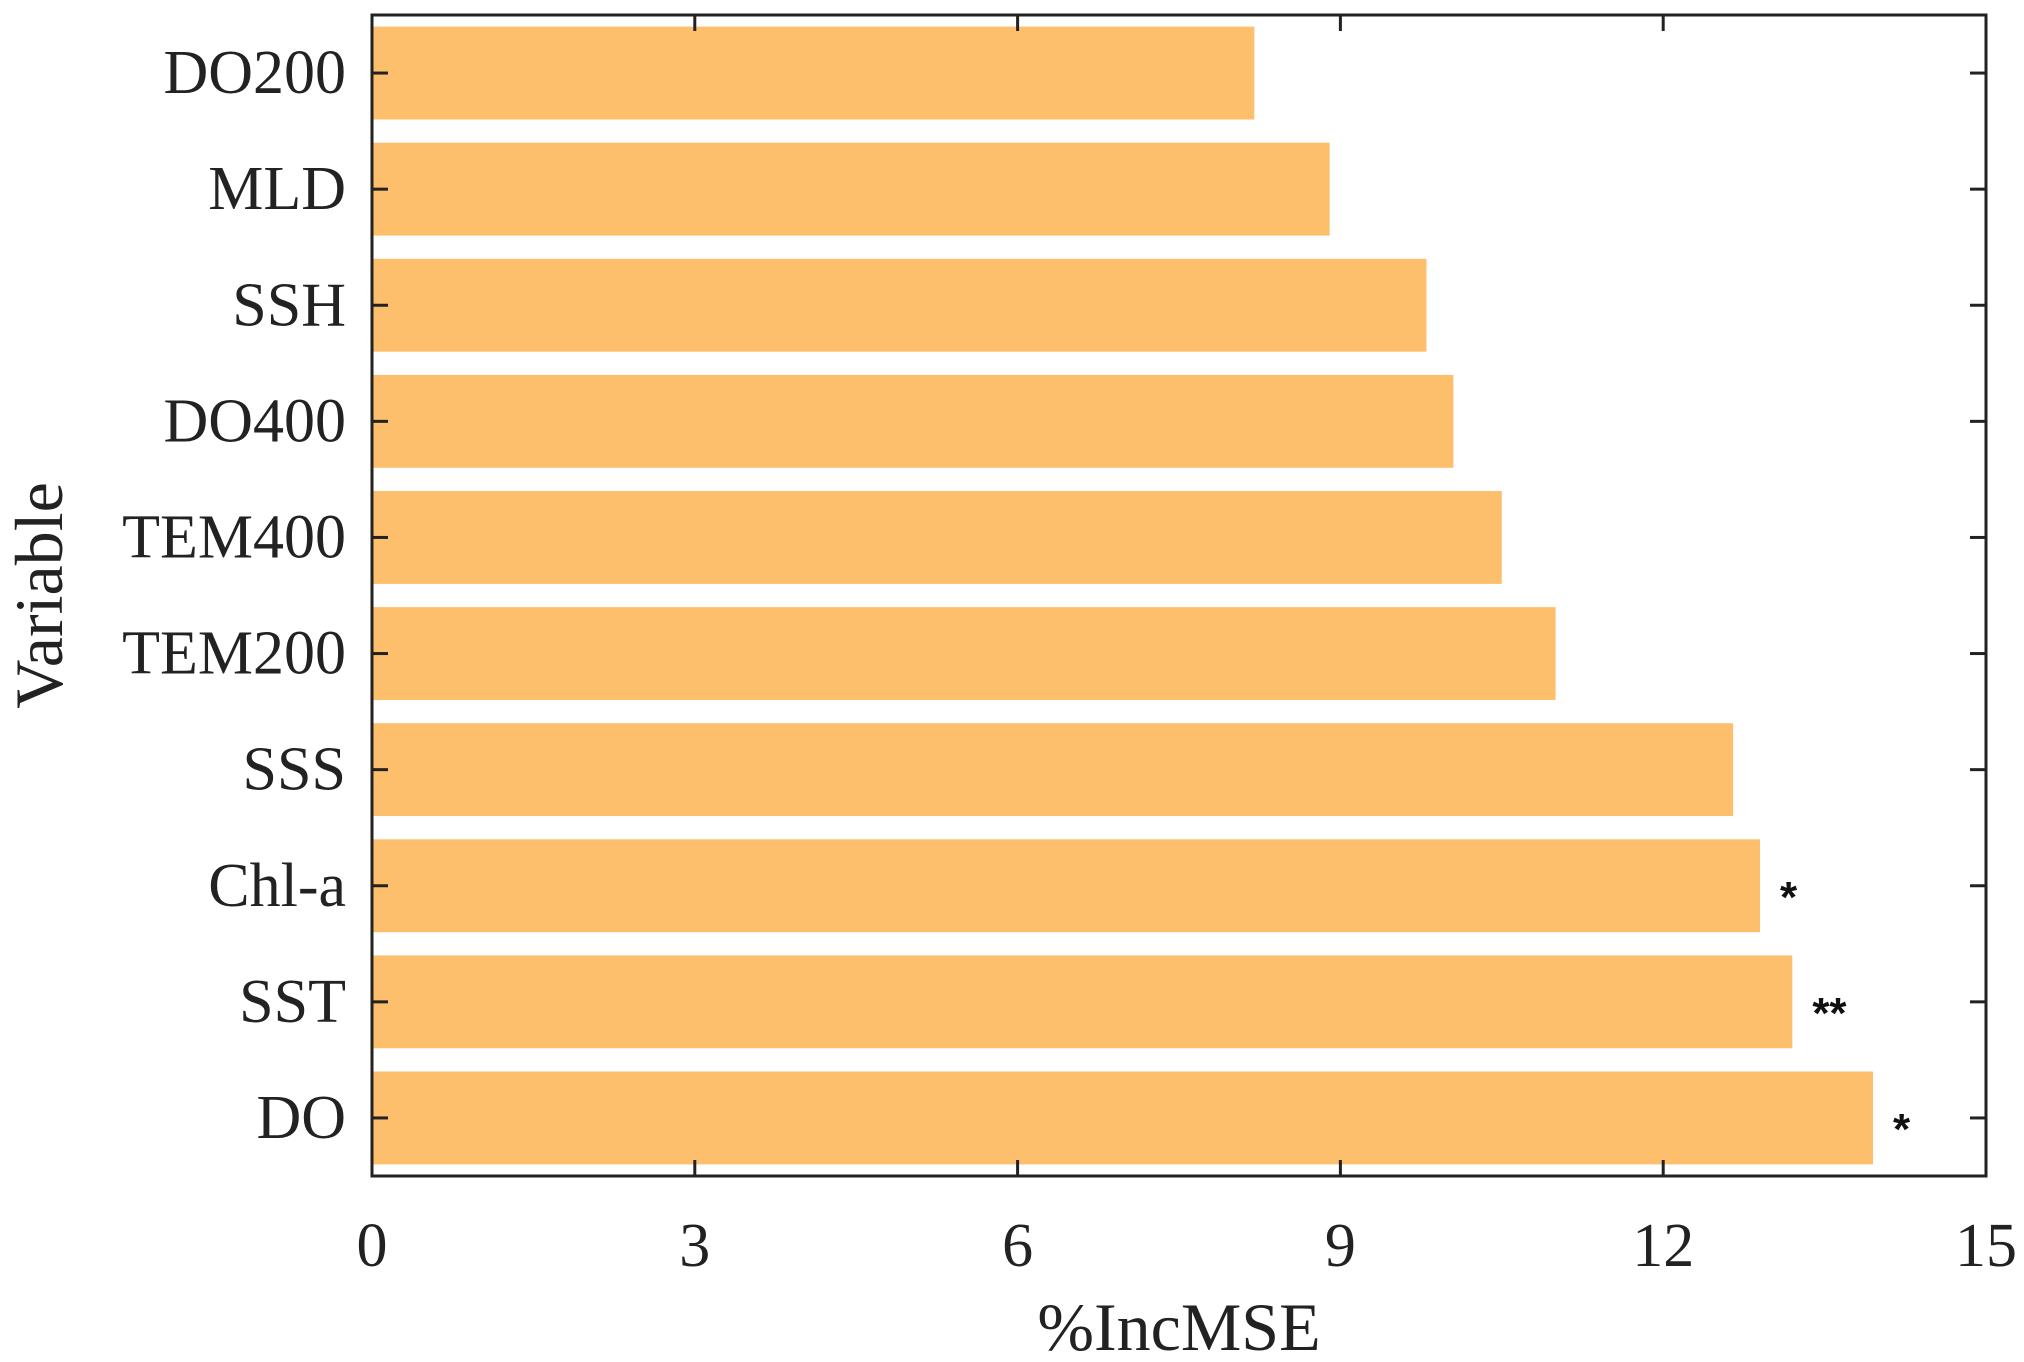 The image size is (2024, 1362). What do you see at coordinates (1187, 1246) in the screenshot?
I see `x-tick-labels-group: 0 3 6 9 12 15` at bounding box center [1187, 1246].